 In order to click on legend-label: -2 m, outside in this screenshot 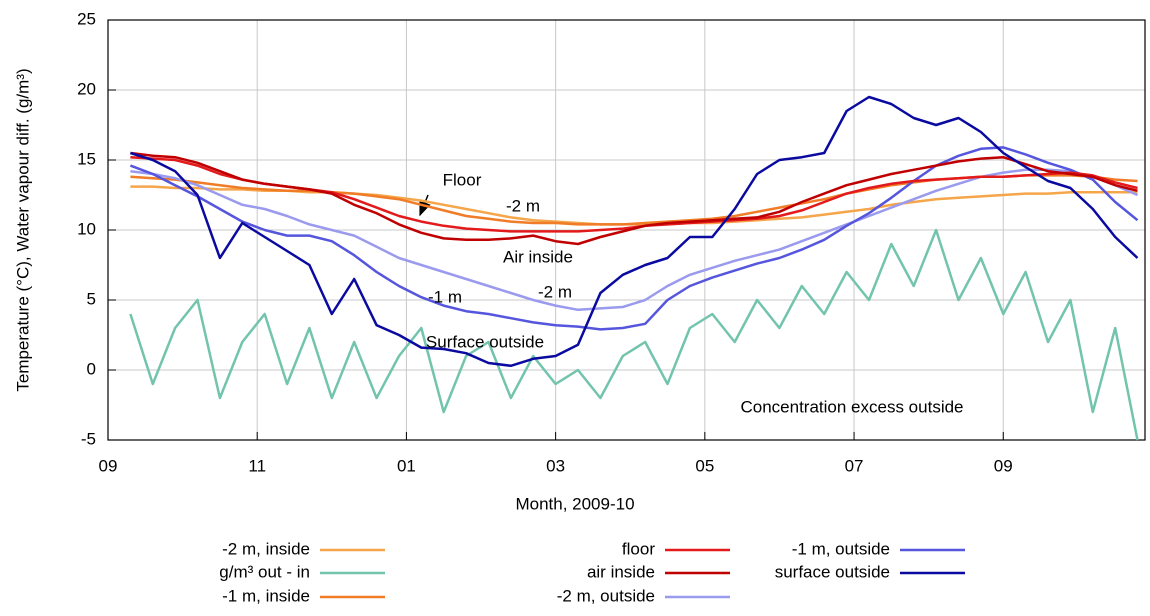, I will do `click(606, 595)`.